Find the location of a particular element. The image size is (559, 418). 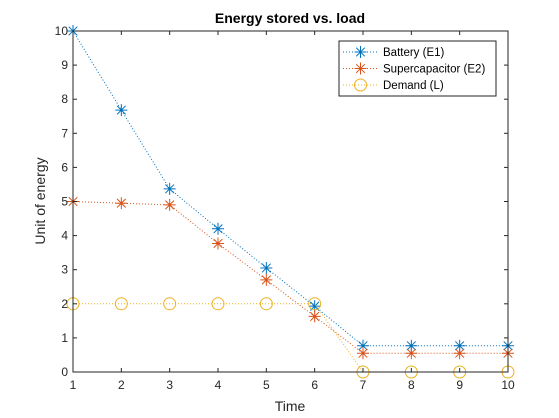

legend-label: Supercapacitor (E2) is located at coordinates (434, 70).